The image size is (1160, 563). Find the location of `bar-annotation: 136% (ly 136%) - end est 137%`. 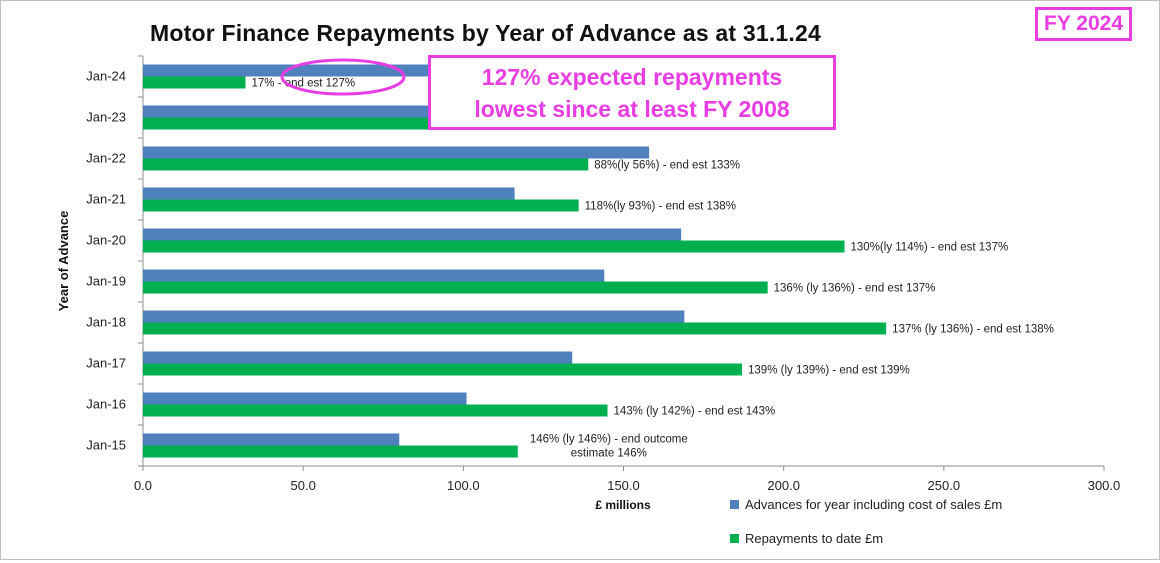

bar-annotation: 136% (ly 136%) - end est 137% is located at coordinates (855, 289).